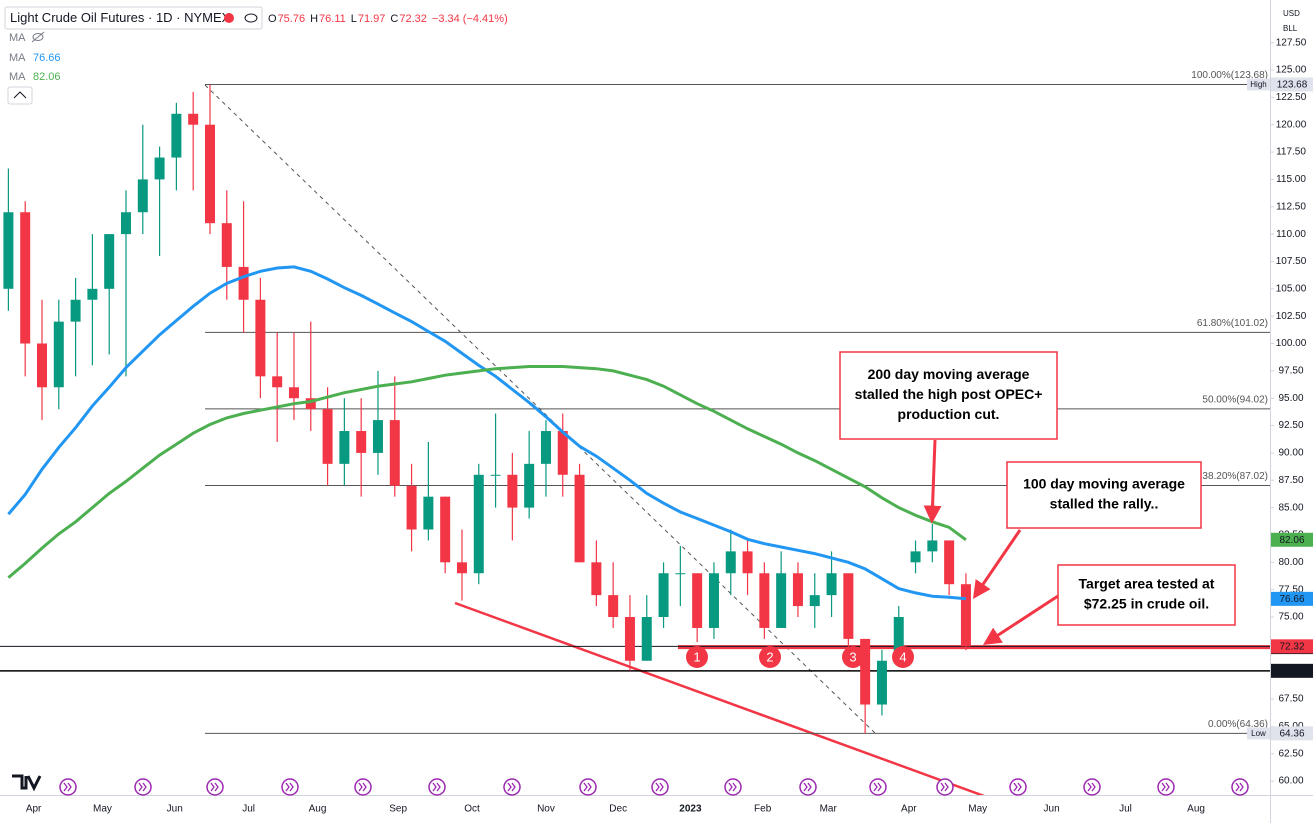 The height and width of the screenshot is (823, 1313). I want to click on x-tick-label: Dec, so click(618, 809).